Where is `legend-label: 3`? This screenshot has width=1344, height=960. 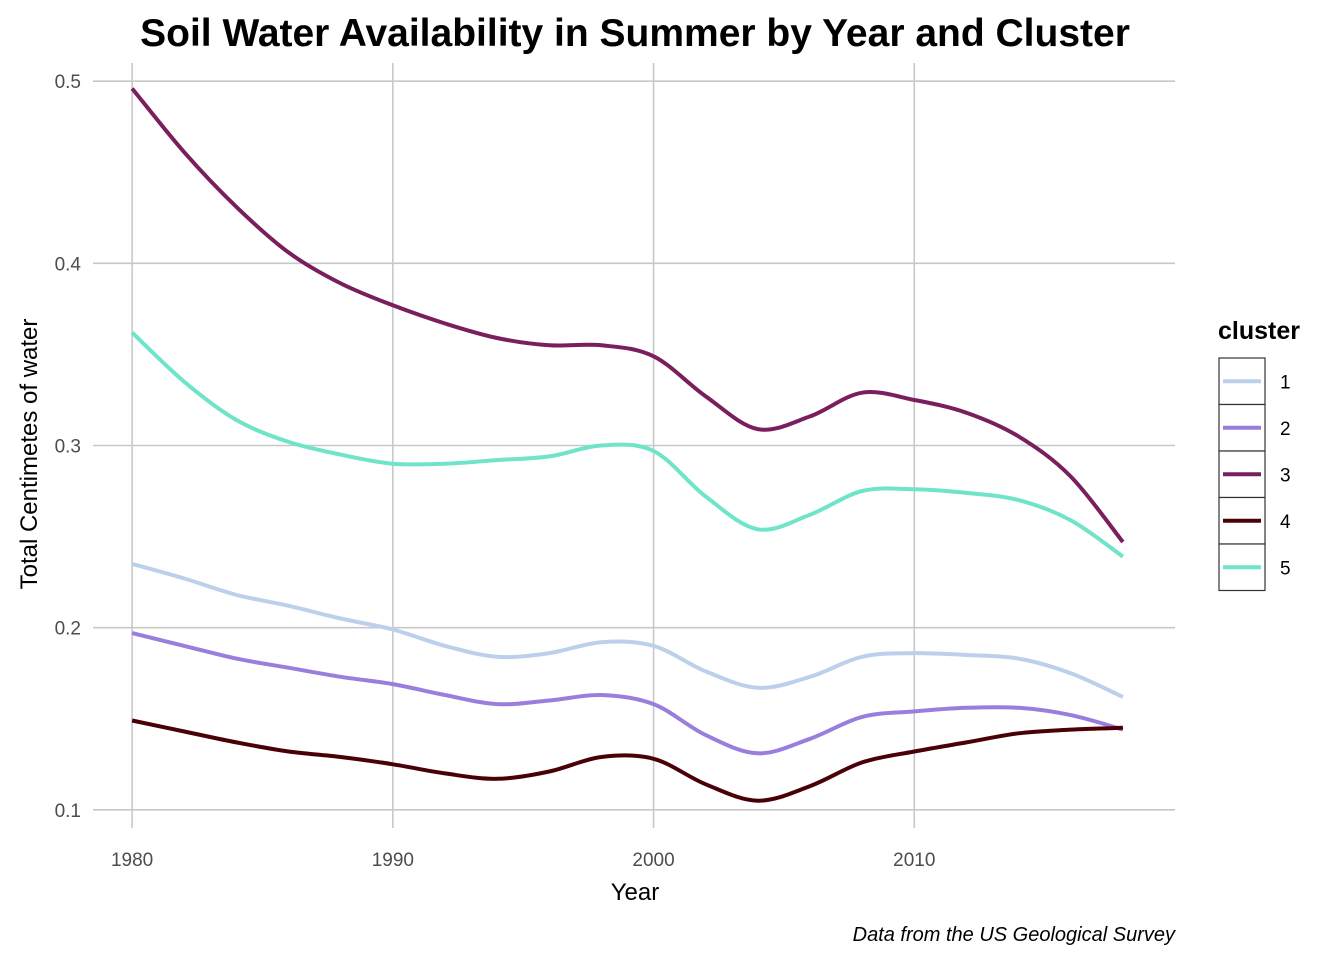
legend-label: 3 is located at coordinates (1285, 475).